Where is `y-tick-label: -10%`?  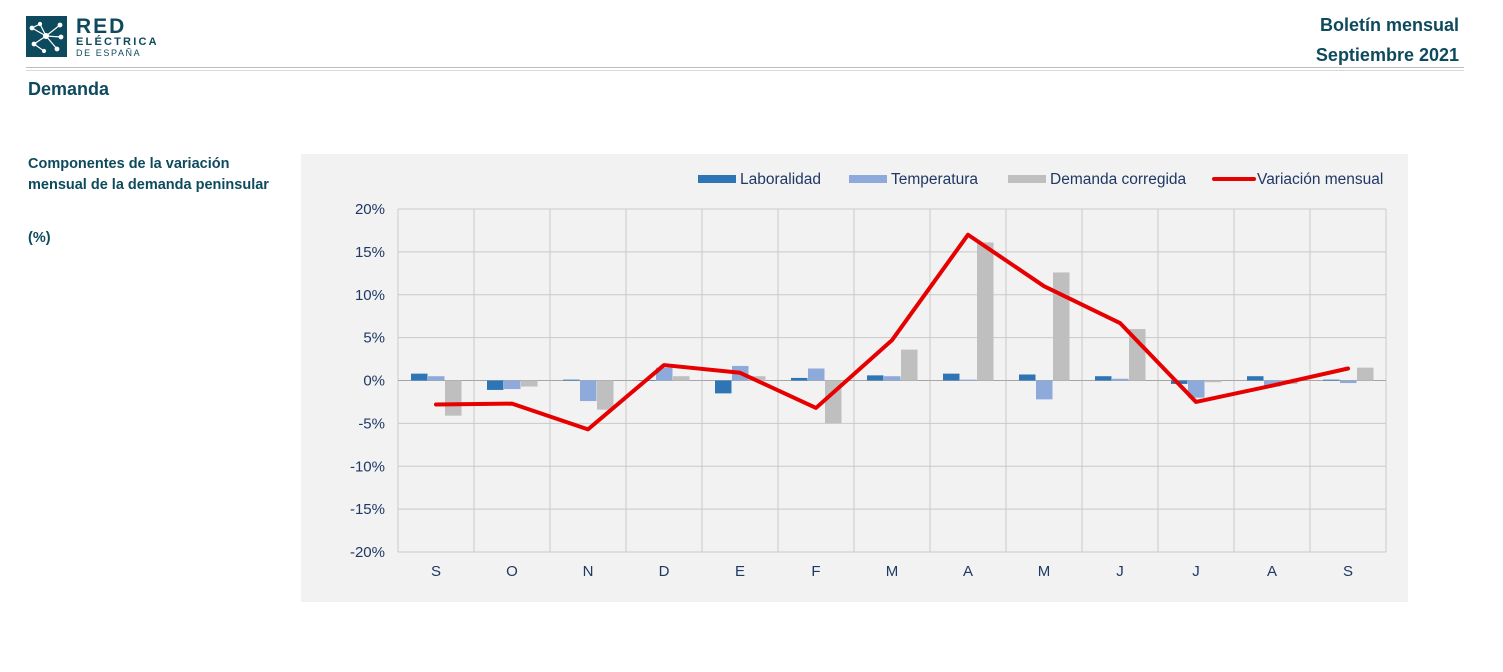
y-tick-label: -10% is located at coordinates (367, 466).